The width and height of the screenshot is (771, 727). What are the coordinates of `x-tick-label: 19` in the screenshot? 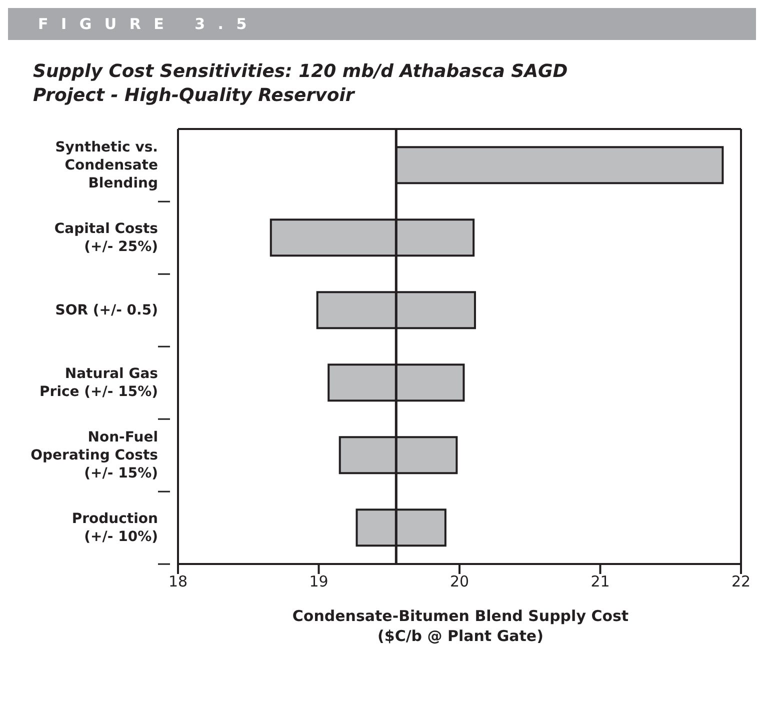 It's located at (318, 581).